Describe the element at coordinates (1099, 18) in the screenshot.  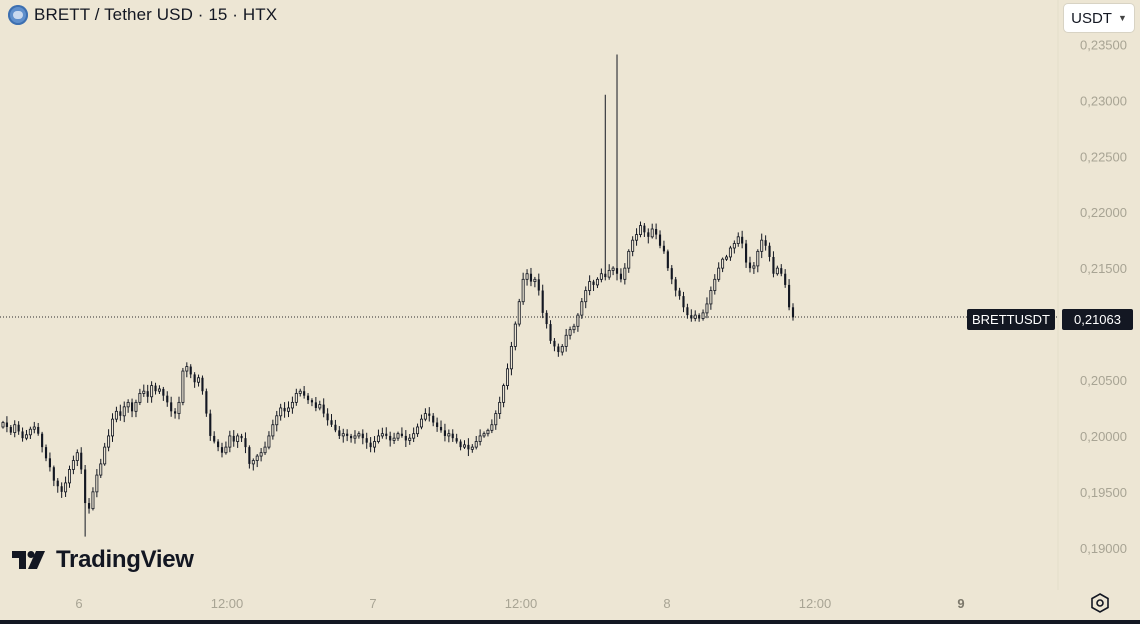
I see `currency-button: USDT ▼` at that location.